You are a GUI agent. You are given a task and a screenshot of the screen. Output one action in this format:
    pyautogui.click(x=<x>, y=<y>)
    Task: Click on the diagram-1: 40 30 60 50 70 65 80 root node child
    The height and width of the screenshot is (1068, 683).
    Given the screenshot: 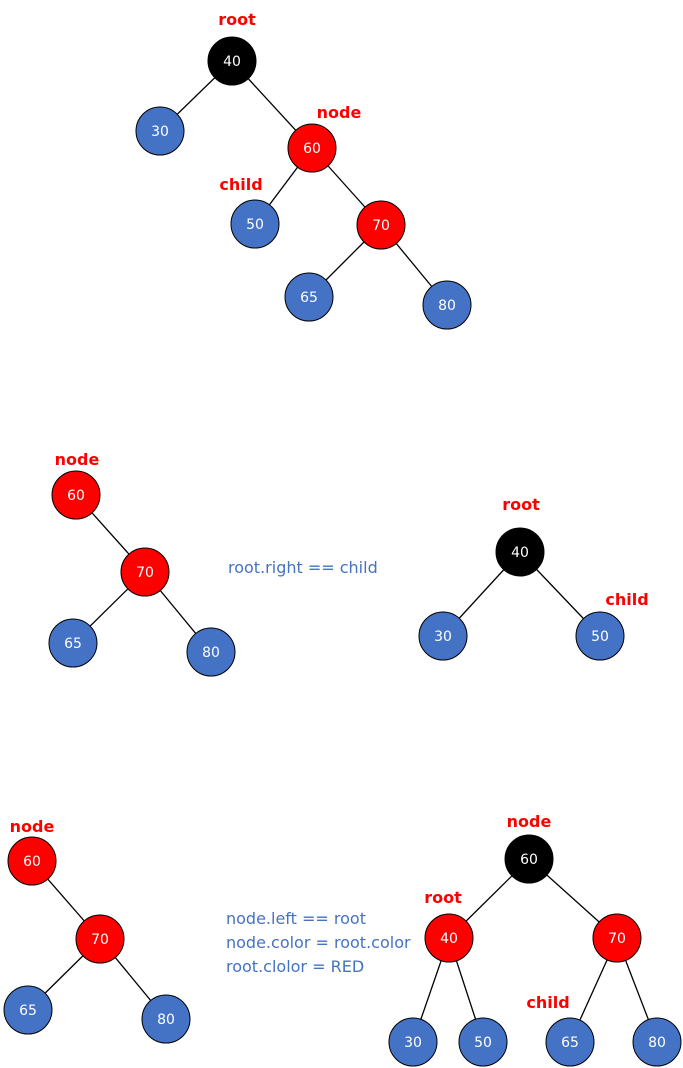 What is the action you would take?
    pyautogui.click(x=303, y=170)
    